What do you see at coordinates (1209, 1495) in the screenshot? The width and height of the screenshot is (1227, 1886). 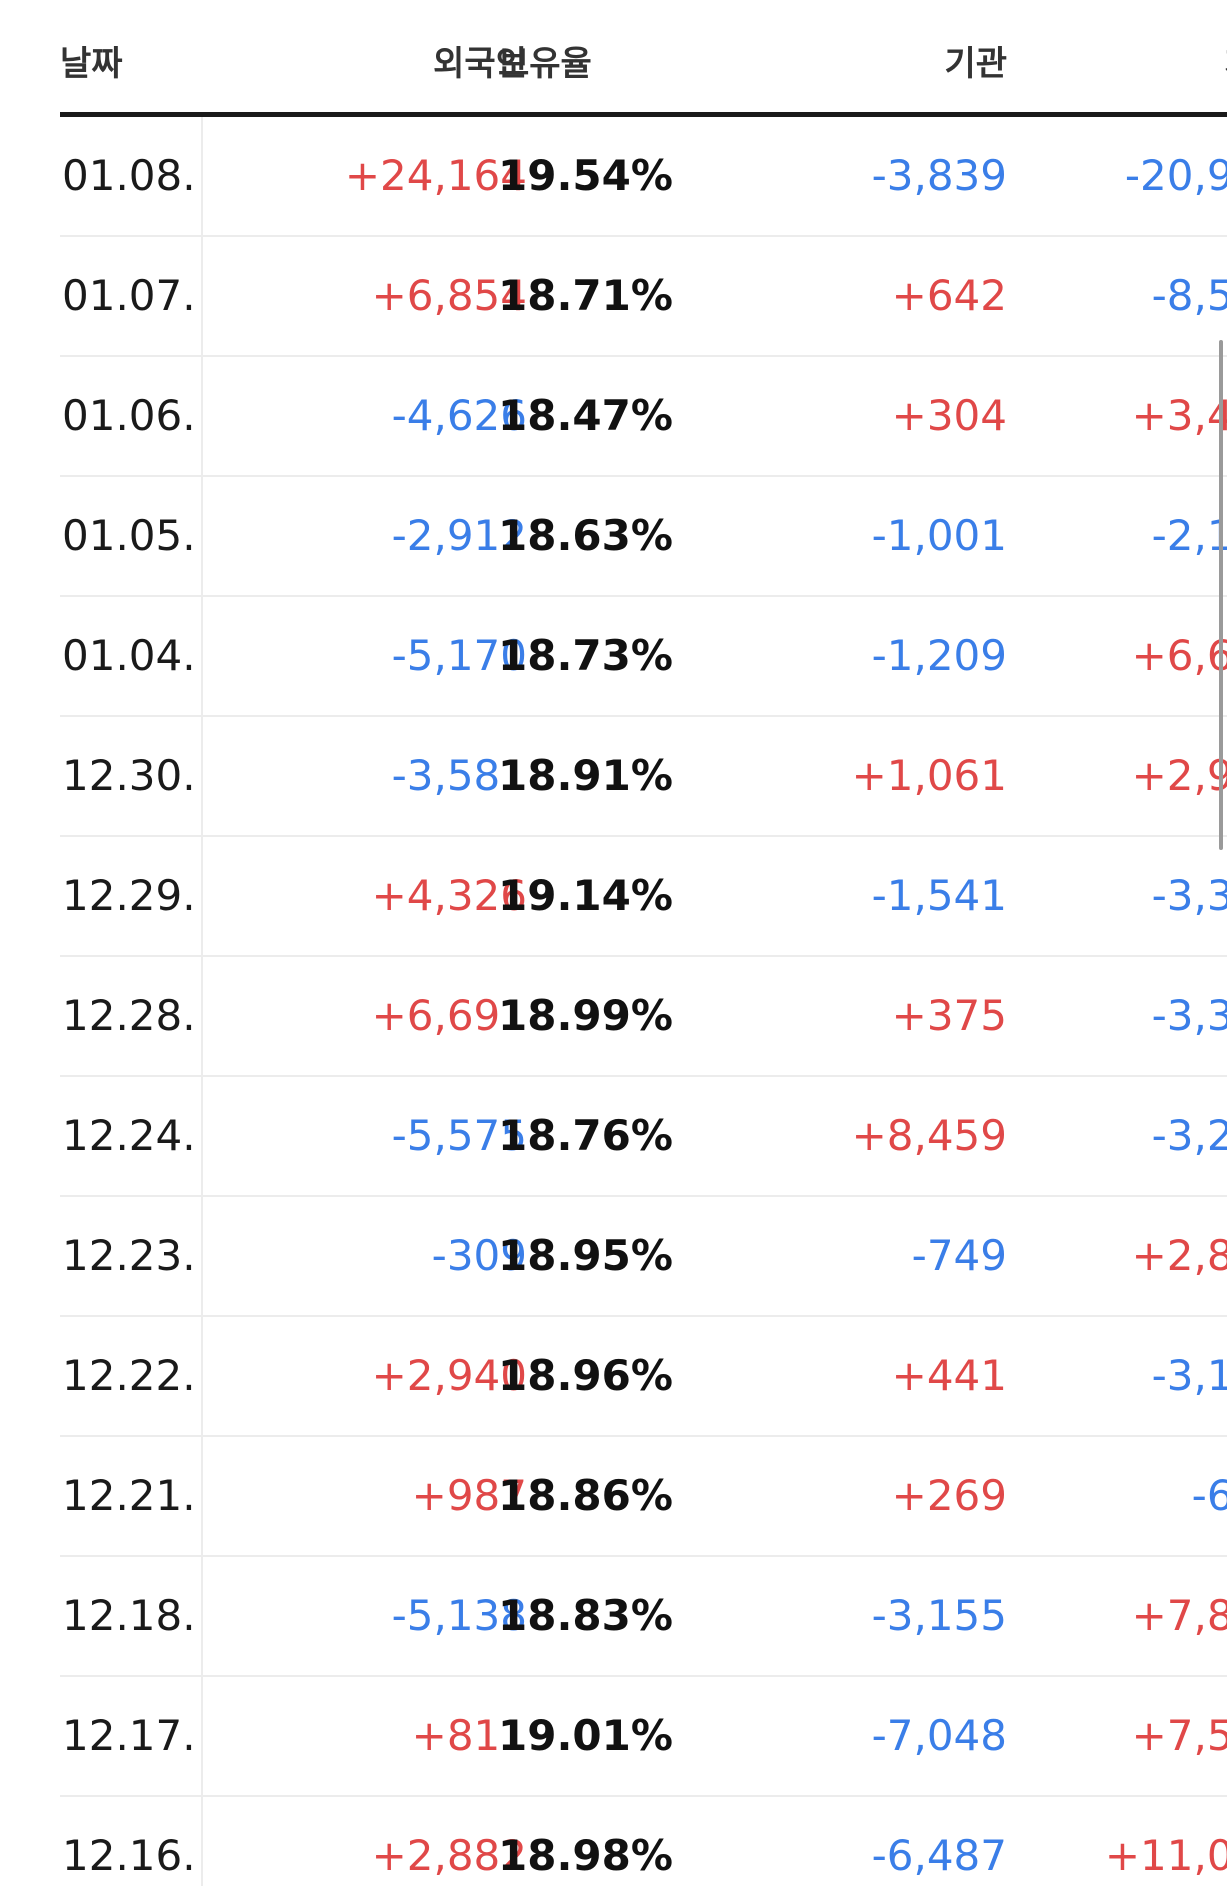 I see `cell-individual: -660` at bounding box center [1209, 1495].